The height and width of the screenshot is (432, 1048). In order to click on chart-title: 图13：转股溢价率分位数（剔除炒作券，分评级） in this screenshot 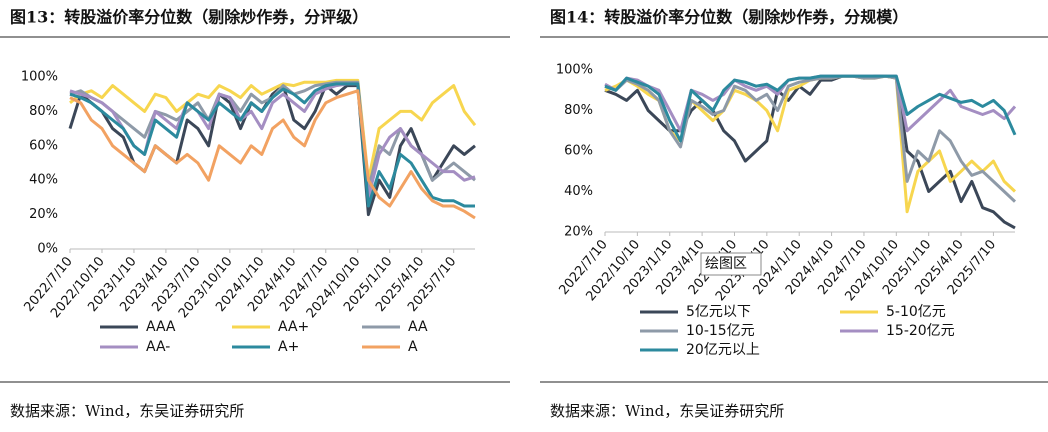, I will do `click(189, 17)`.